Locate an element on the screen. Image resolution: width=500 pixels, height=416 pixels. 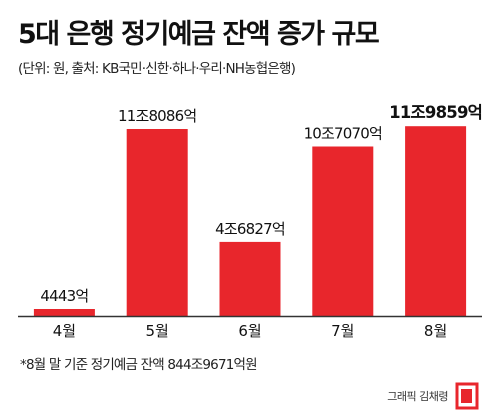
chart-subtitle: (단위: 원, 출처: KB국민·신한·하나·우리·NH농협은행) is located at coordinates (157, 69).